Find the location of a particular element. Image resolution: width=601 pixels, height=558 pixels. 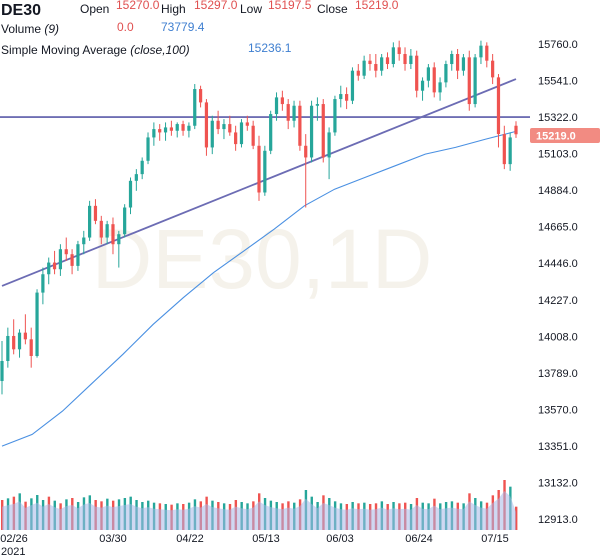

sma-value: 15236.1 is located at coordinates (270, 48).